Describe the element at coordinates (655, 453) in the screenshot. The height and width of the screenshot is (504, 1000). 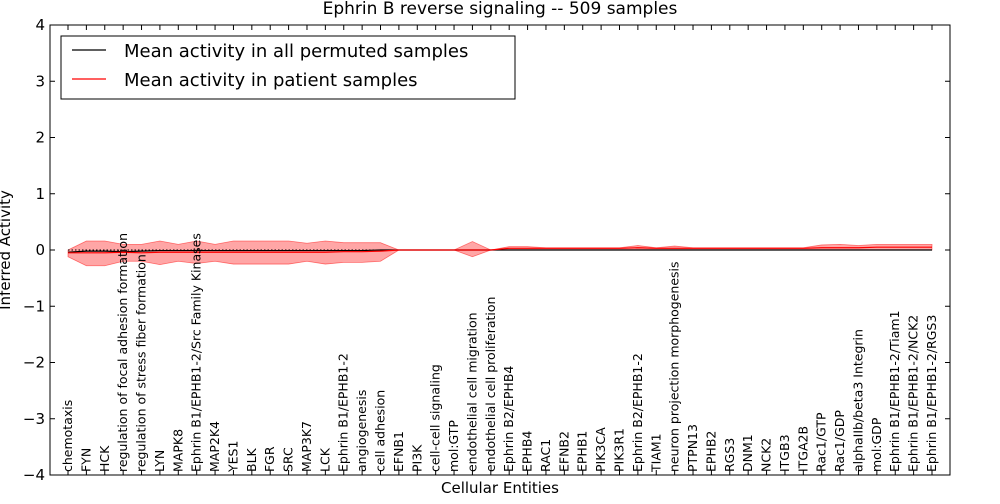
I see `x-tick-label: TIAM1` at that location.